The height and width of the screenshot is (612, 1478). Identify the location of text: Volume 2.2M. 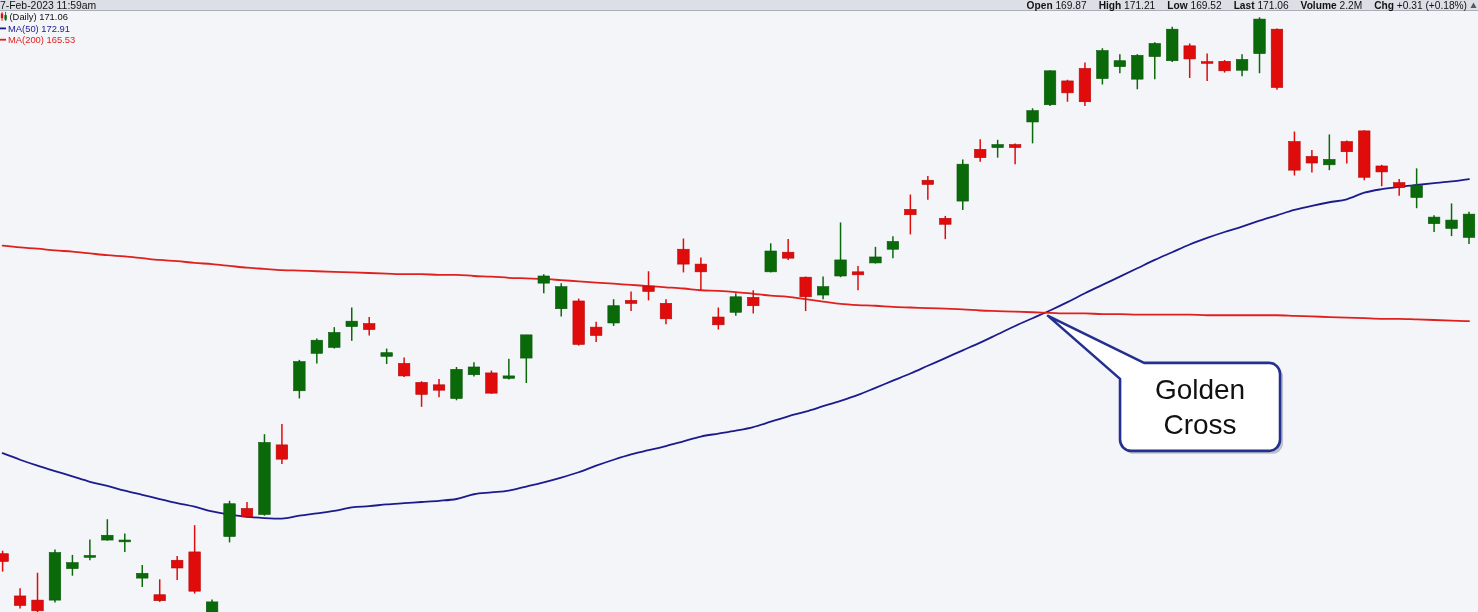
(1331, 5).